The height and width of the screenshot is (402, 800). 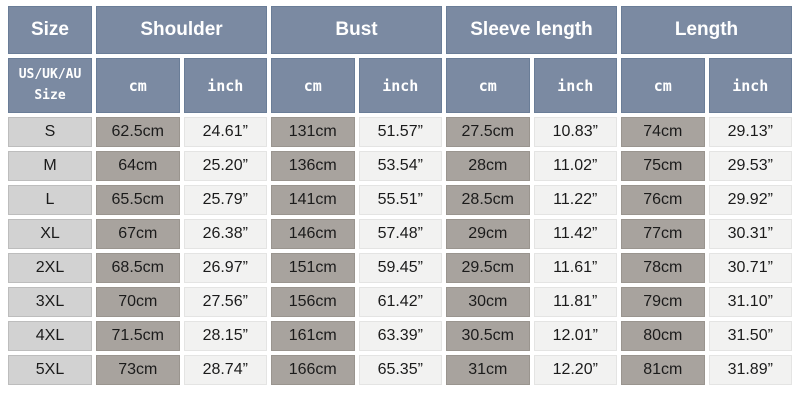 I want to click on header-bust: Bust, so click(x=356, y=30).